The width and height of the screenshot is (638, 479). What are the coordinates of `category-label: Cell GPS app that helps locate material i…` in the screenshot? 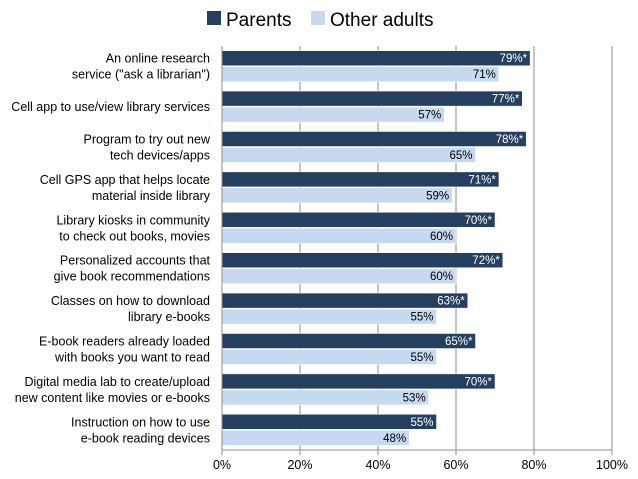 It's located at (125, 188).